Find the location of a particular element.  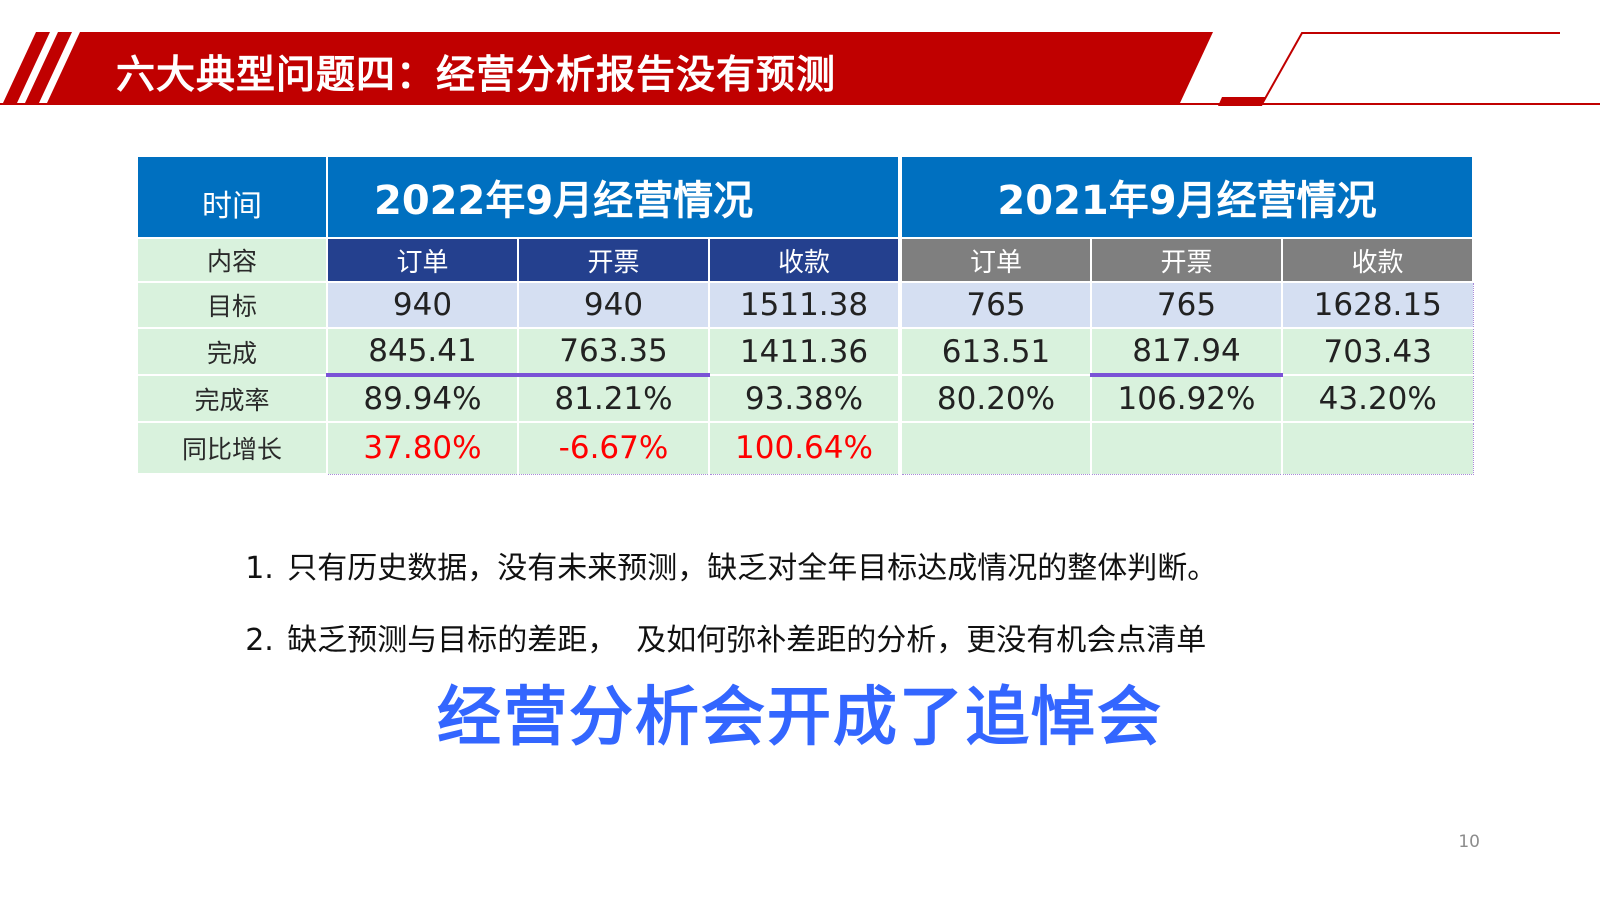

header-corner-line is located at coordinates (1410, 68).